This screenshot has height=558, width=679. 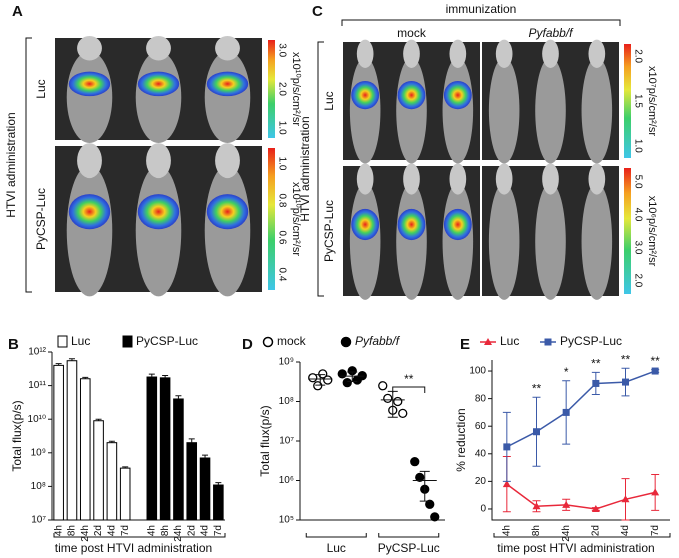 I want to click on column-label: Pyfabb/f, so click(x=551, y=33).